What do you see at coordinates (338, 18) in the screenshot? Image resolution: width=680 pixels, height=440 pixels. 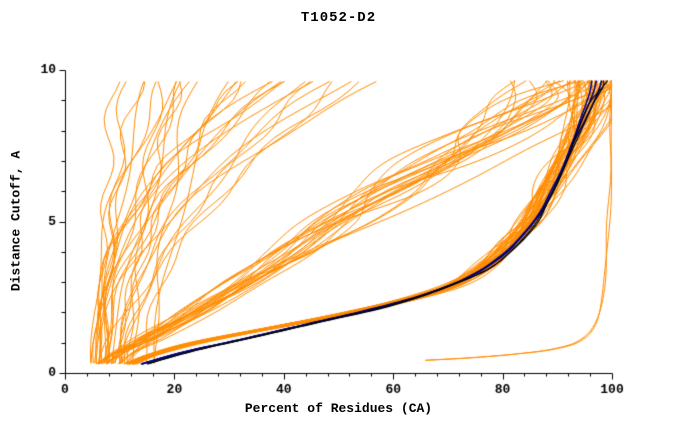 I see `chart-title: T1052-D2` at bounding box center [338, 18].